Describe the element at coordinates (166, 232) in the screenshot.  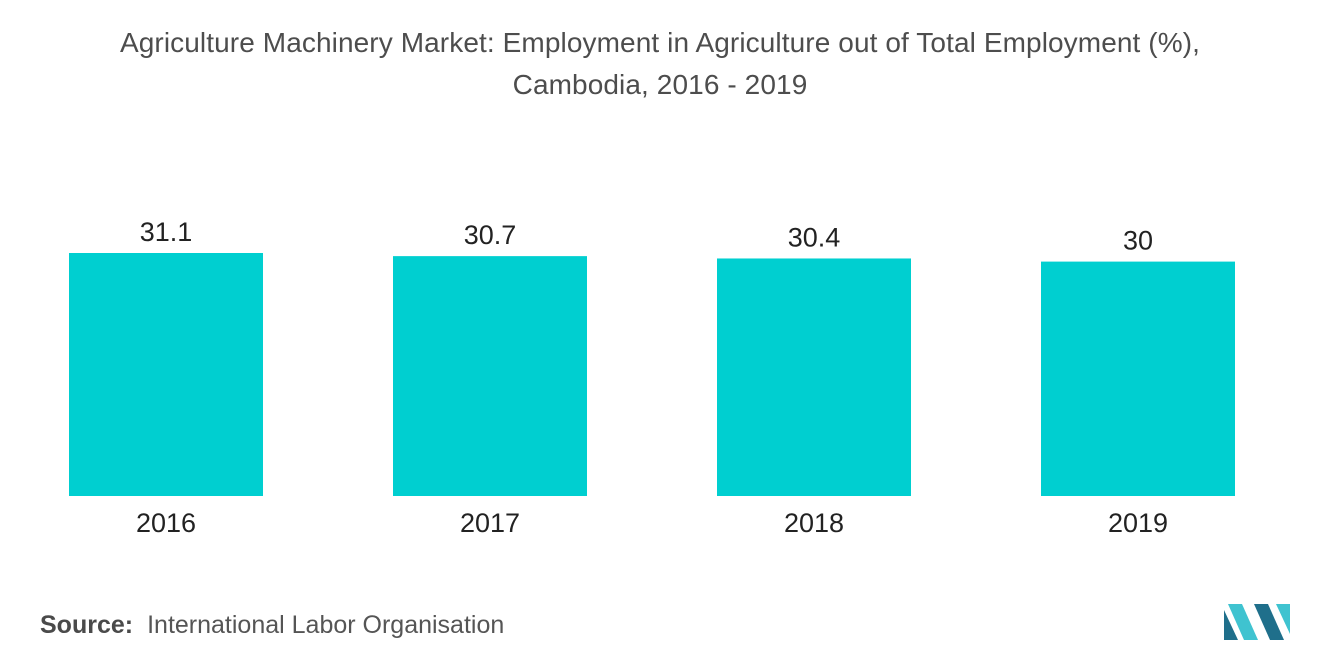
I see `bar-value-label: 31.1` at that location.